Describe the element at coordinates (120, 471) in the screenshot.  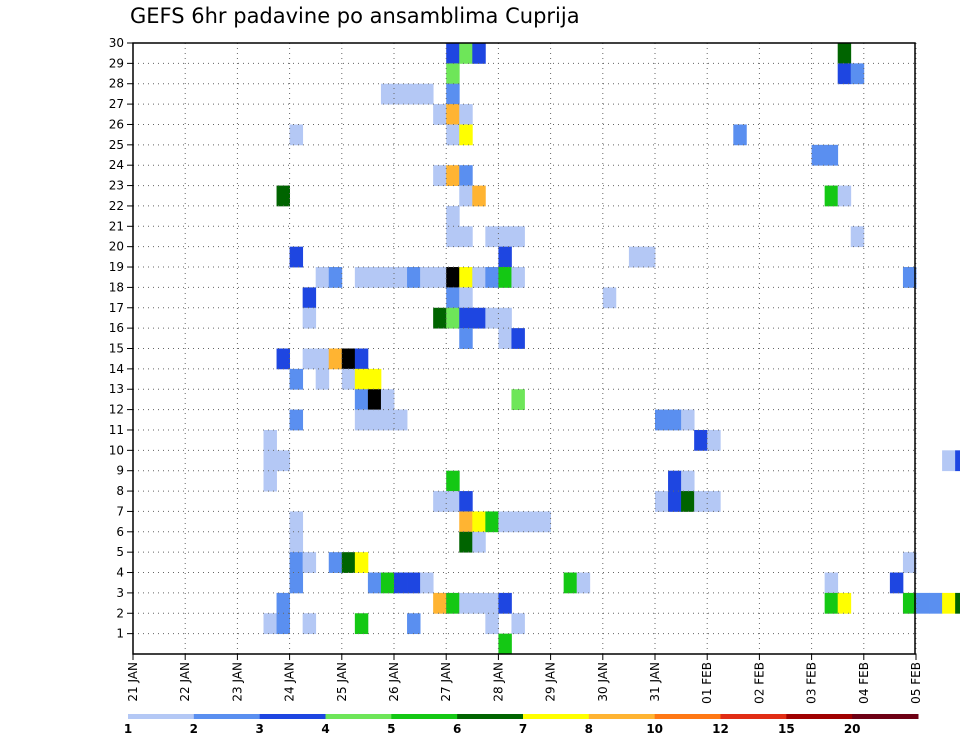
I see `y-tick-label: 9` at that location.